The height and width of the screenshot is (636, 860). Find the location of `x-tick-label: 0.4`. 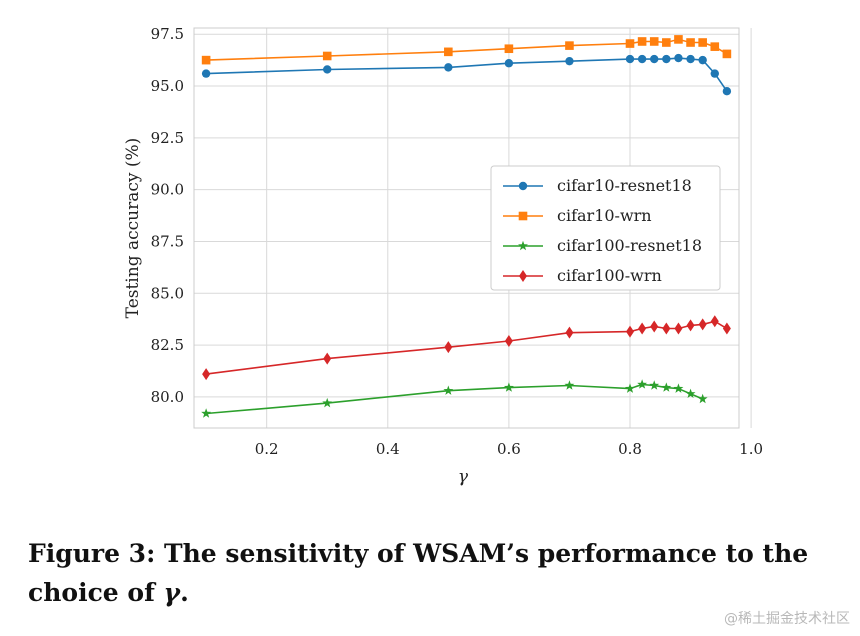

x-tick-label: 0.4 is located at coordinates (388, 449).